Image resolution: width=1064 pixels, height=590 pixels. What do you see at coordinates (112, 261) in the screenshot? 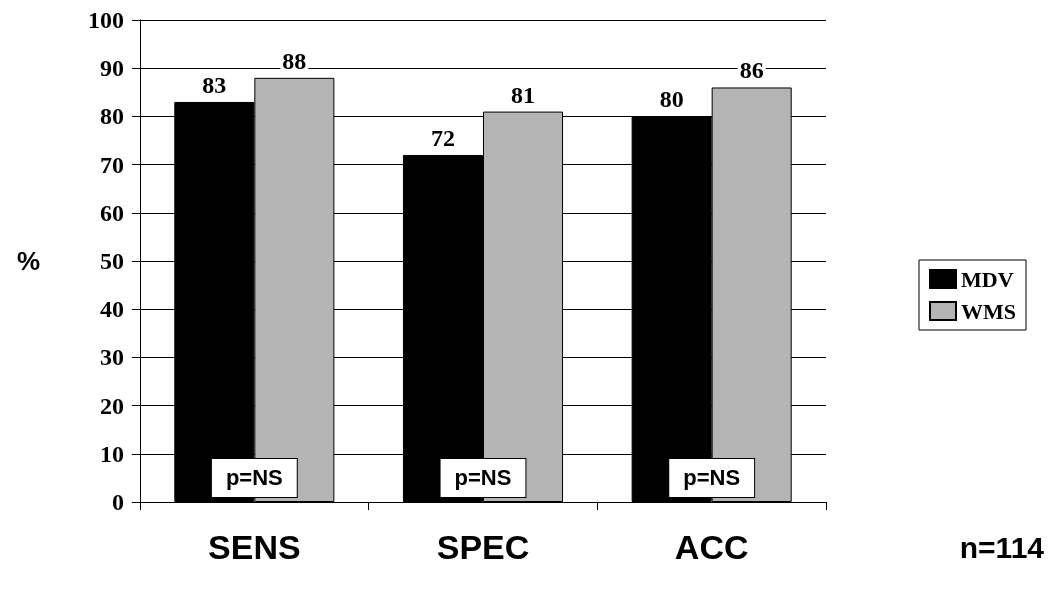
I see `y-tick-label: 50` at bounding box center [112, 261].